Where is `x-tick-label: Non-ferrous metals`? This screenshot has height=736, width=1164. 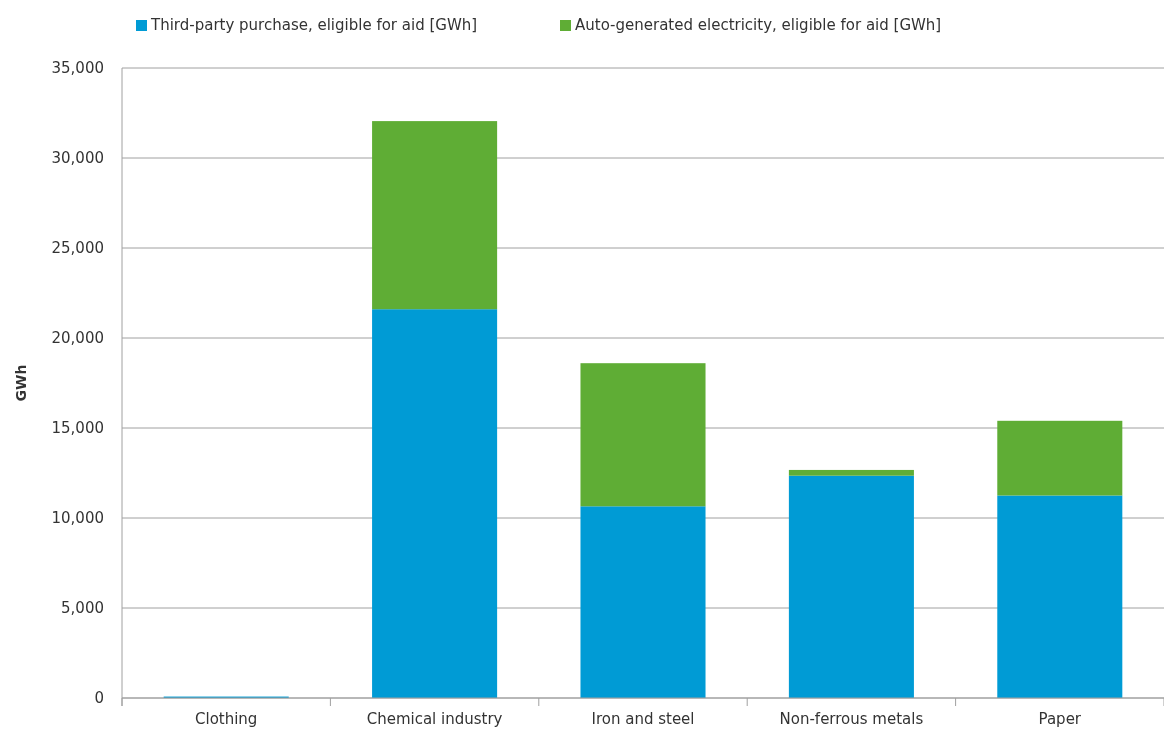 x-tick-label: Non-ferrous metals is located at coordinates (851, 719).